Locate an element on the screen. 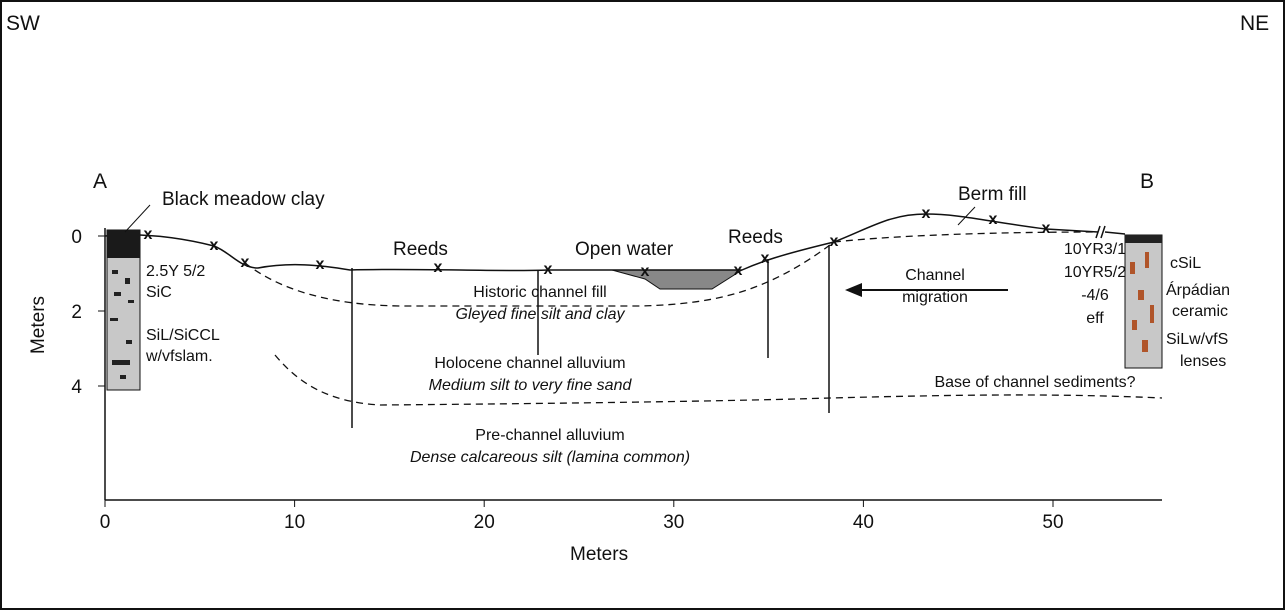  core-a-text: 2.5Y 5/2 is located at coordinates (175, 271).